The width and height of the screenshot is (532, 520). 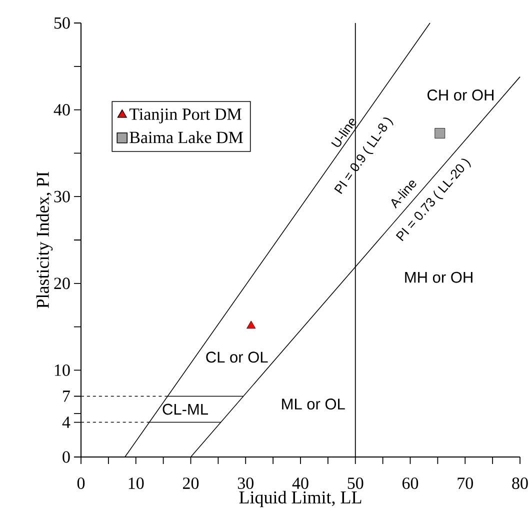 I want to click on y-tick-label: 4, so click(x=66, y=422).